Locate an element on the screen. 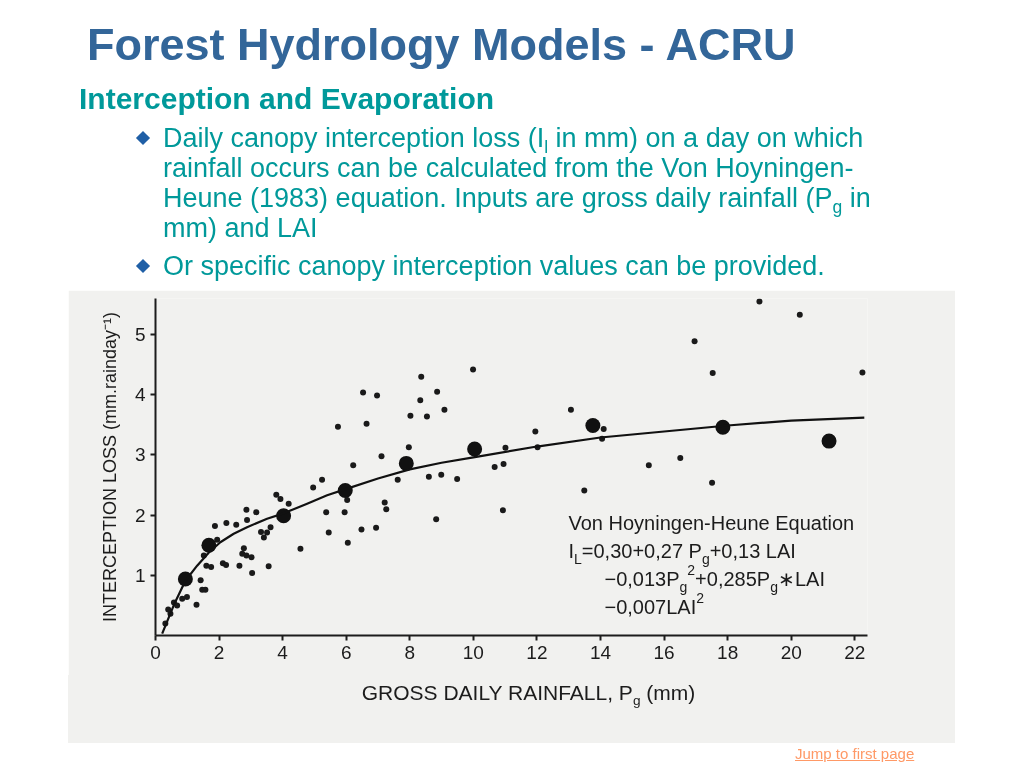 Image resolution: width=1024 pixels, height=768 pixels. chart-title: Forest Hydrology Models - ACRU is located at coordinates (441, 45).